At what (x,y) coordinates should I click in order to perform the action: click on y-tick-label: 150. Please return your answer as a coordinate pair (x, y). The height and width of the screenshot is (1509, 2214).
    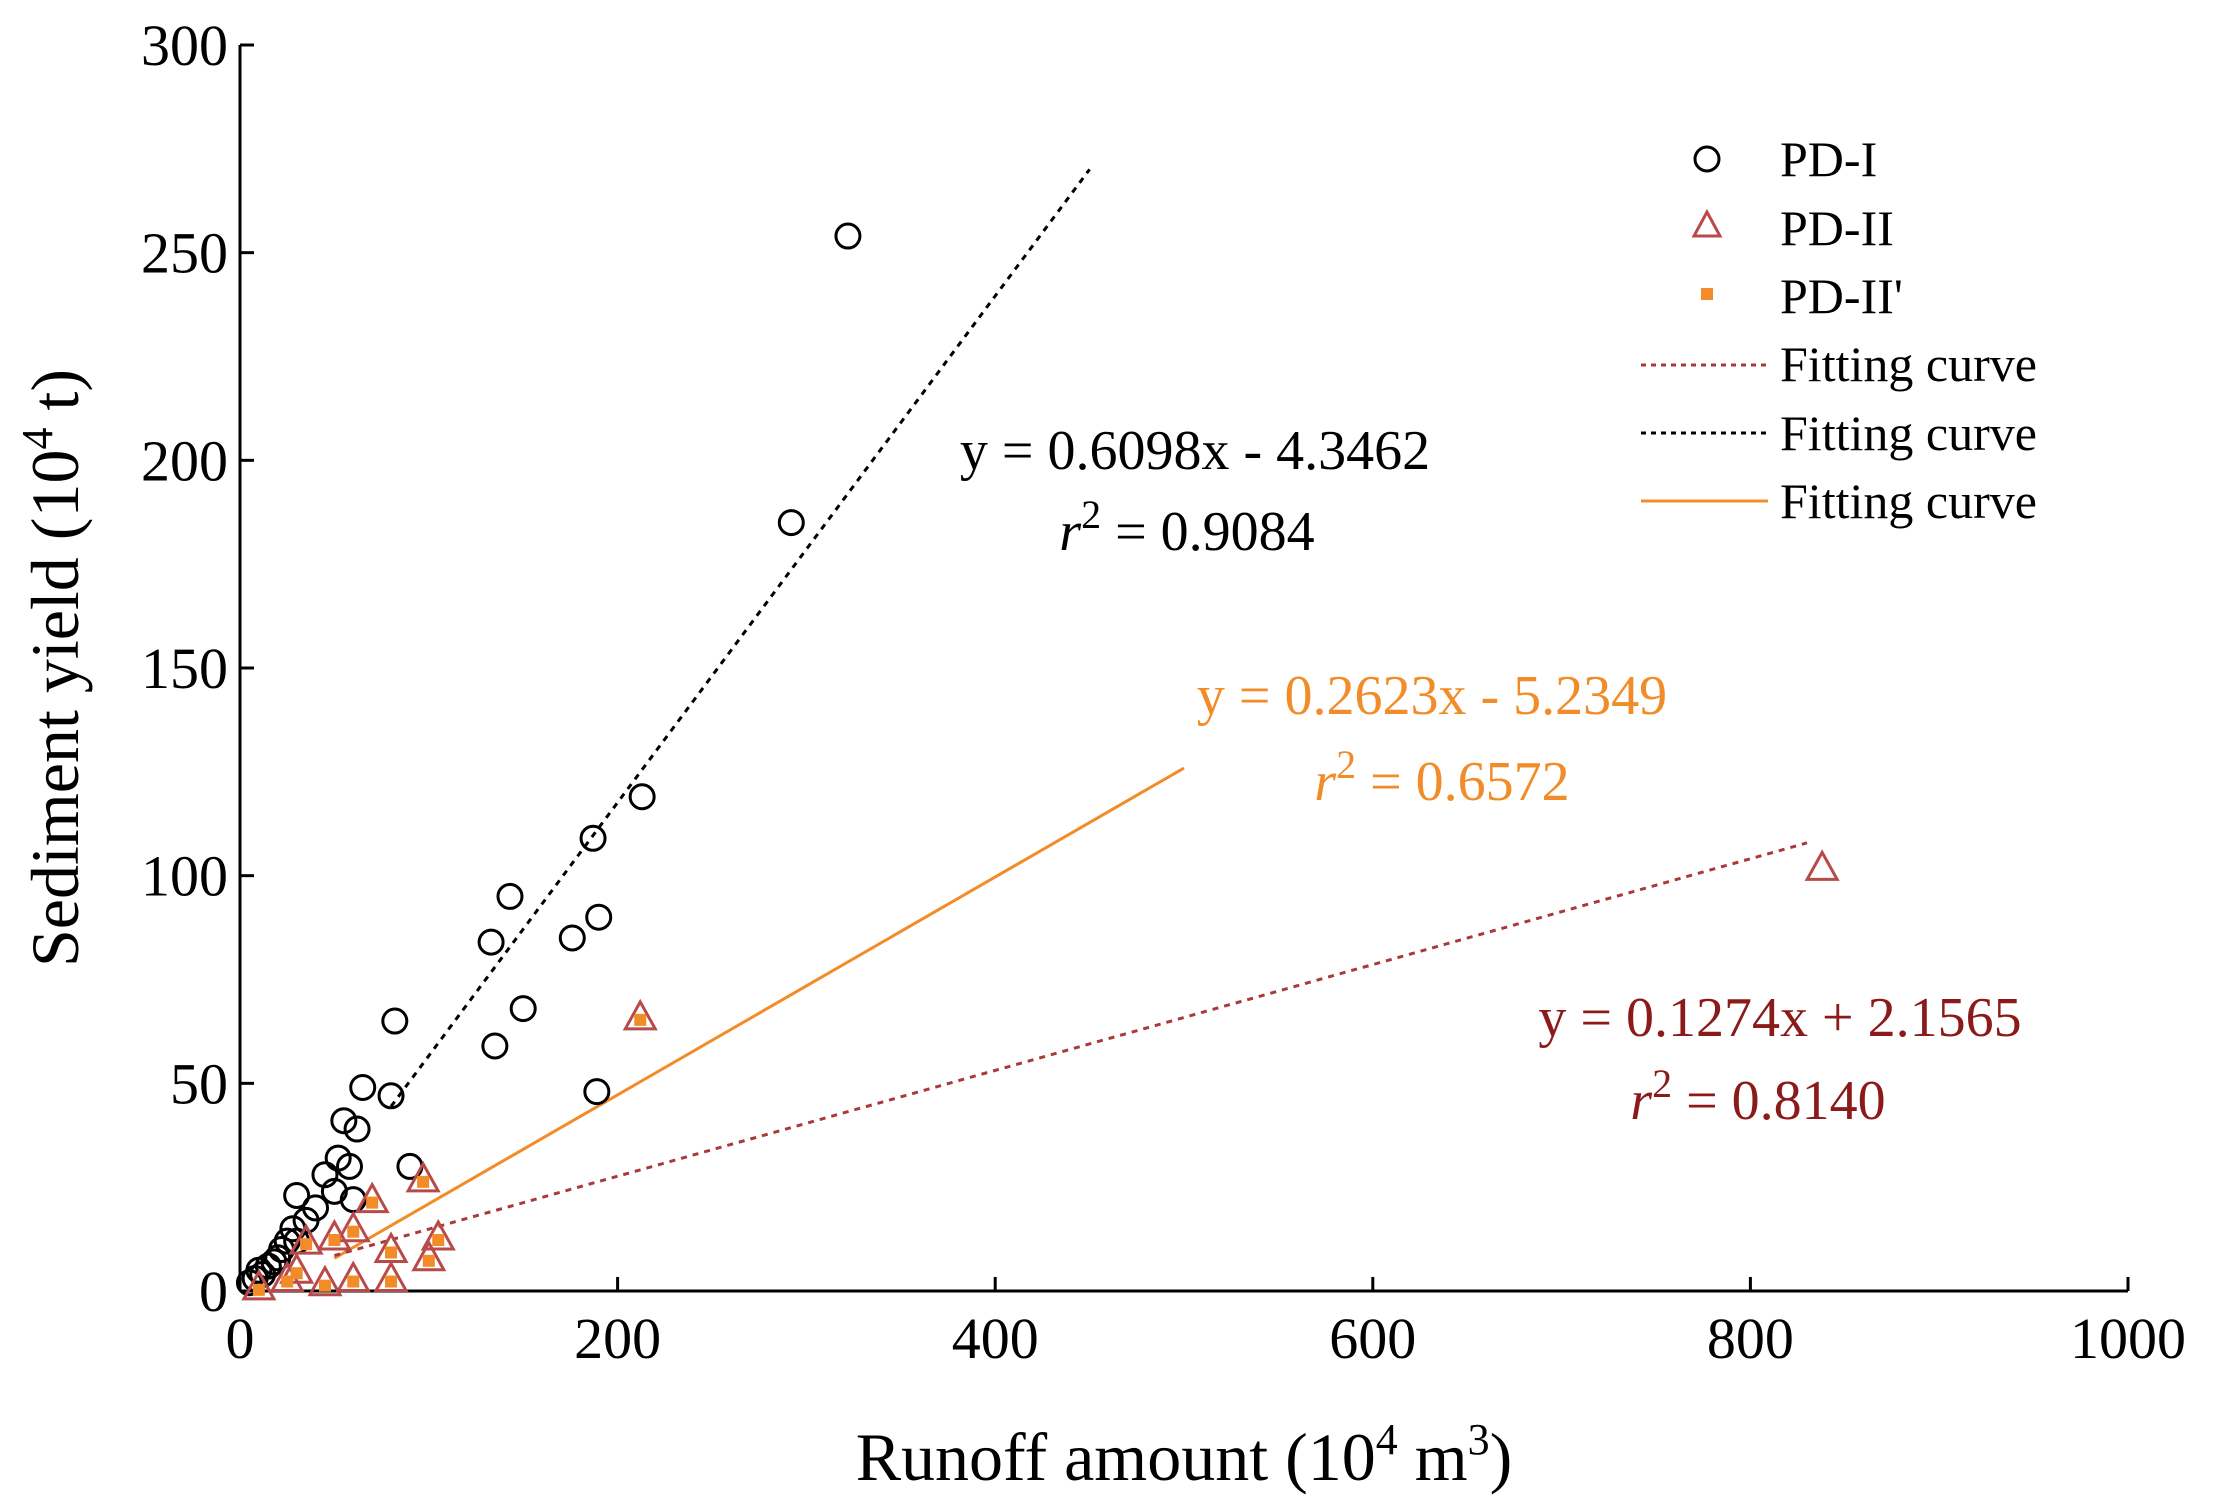
    Looking at the image, I should click on (184, 668).